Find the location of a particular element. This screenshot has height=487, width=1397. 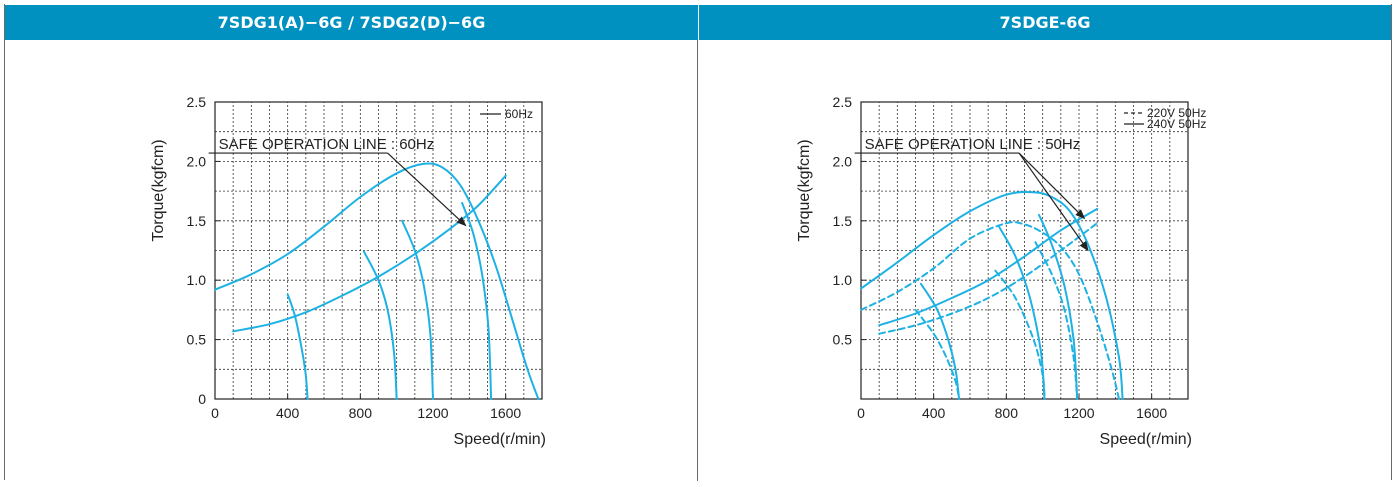

panel-header-right: 7SDGE-6G is located at coordinates (1045, 22).